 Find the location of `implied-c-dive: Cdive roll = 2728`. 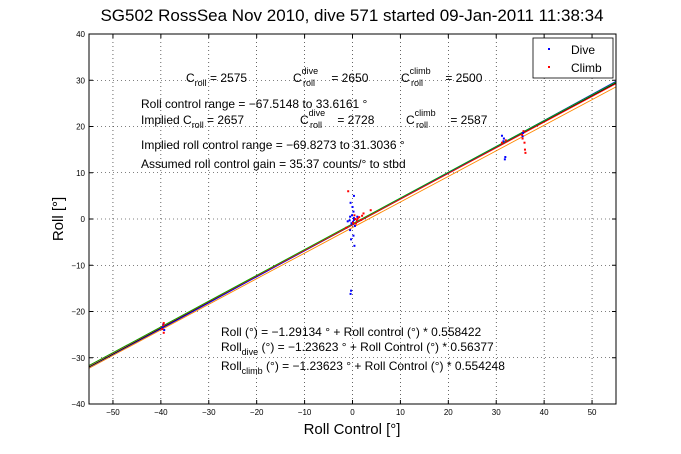

implied-c-dive: Cdive roll = 2728 is located at coordinates (337, 119).